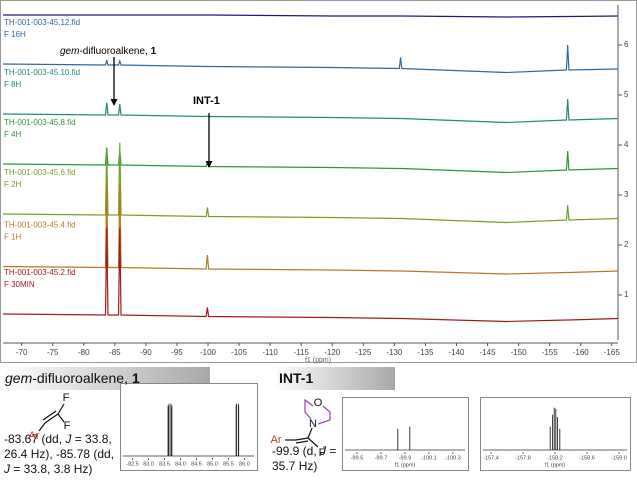  Describe the element at coordinates (228, 464) in the screenshot. I see `inset-tick-label: 85.5` at that location.